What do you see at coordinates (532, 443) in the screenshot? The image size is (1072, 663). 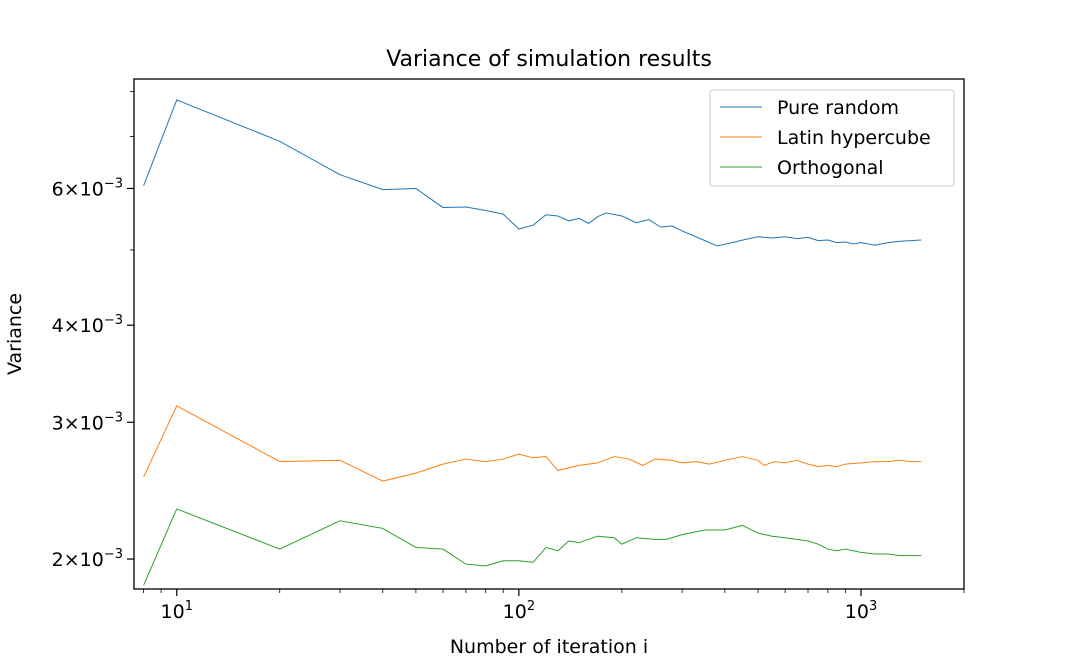 I see `series-line-latin-hypercube` at bounding box center [532, 443].